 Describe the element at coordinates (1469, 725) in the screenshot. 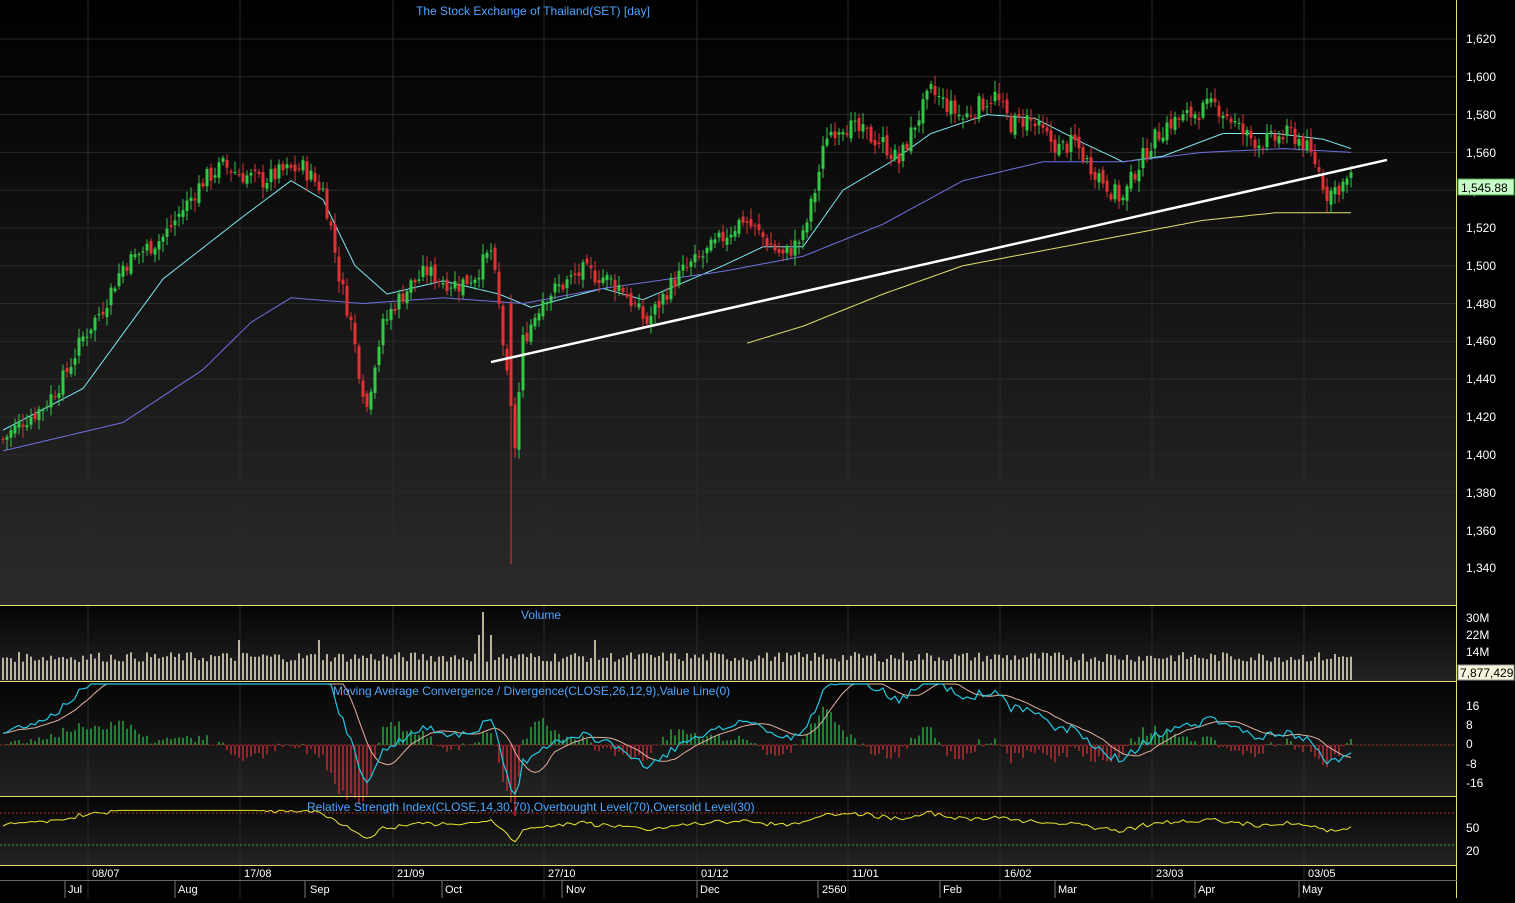

I see `macd-tick: 8` at that location.